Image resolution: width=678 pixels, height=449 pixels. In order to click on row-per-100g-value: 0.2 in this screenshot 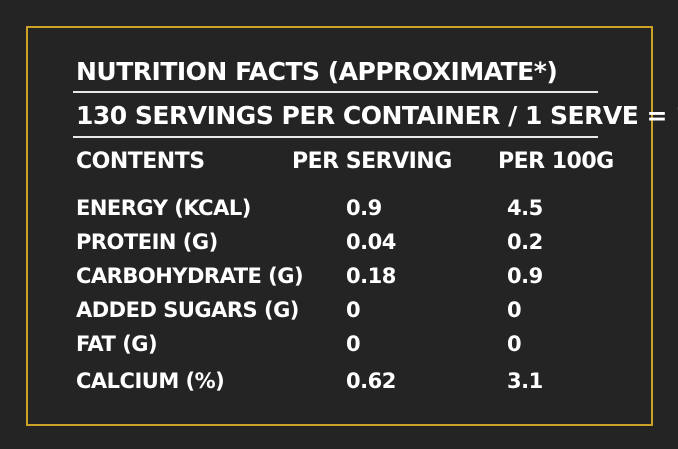, I will do `click(525, 242)`.